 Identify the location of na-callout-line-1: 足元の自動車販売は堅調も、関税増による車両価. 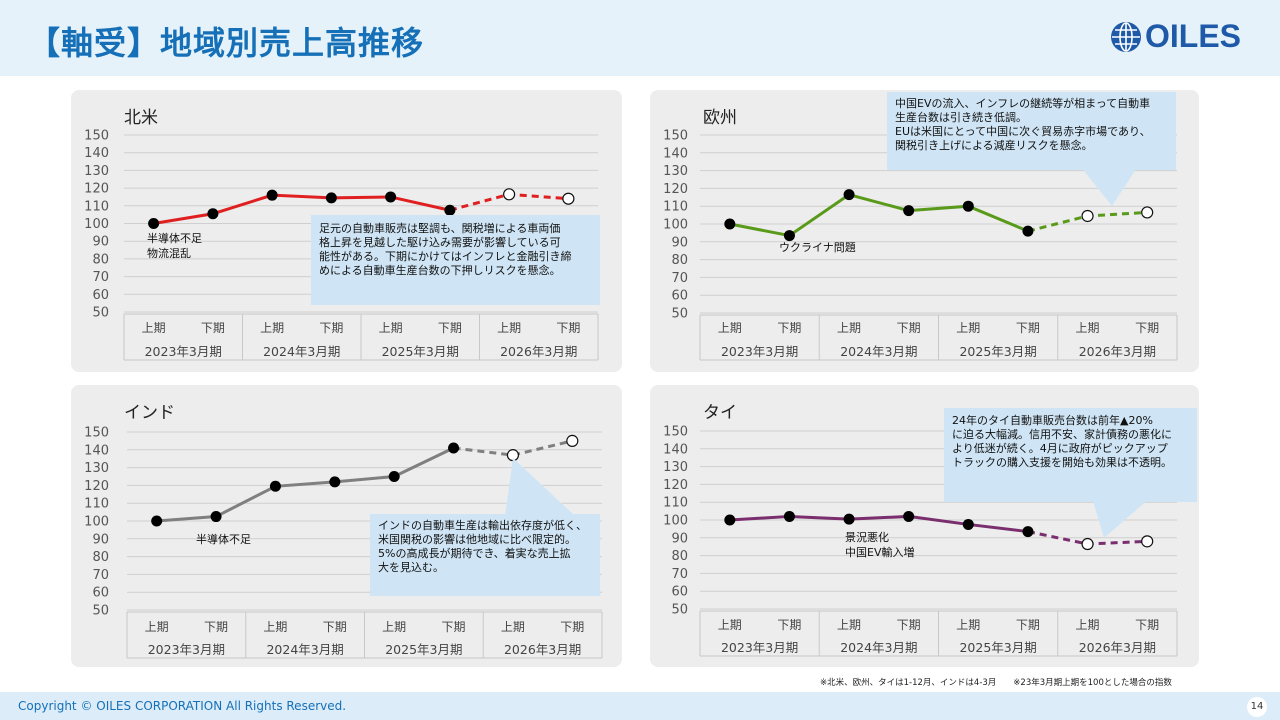
(440, 228).